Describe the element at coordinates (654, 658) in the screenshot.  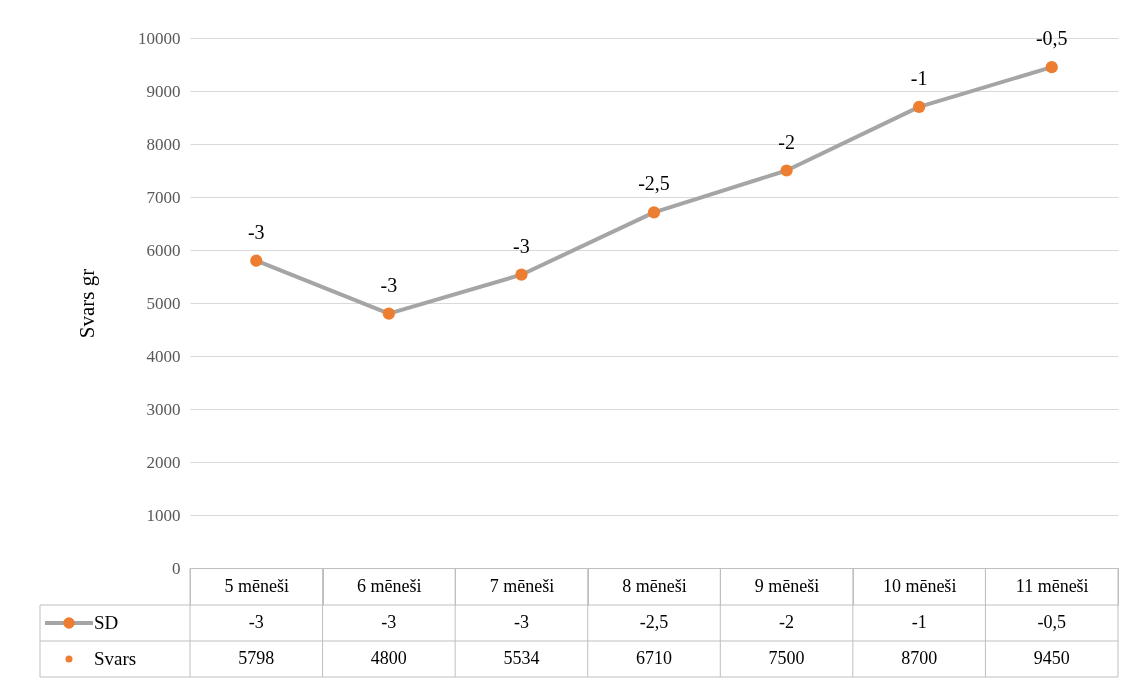
I see `data-label: 6710` at that location.